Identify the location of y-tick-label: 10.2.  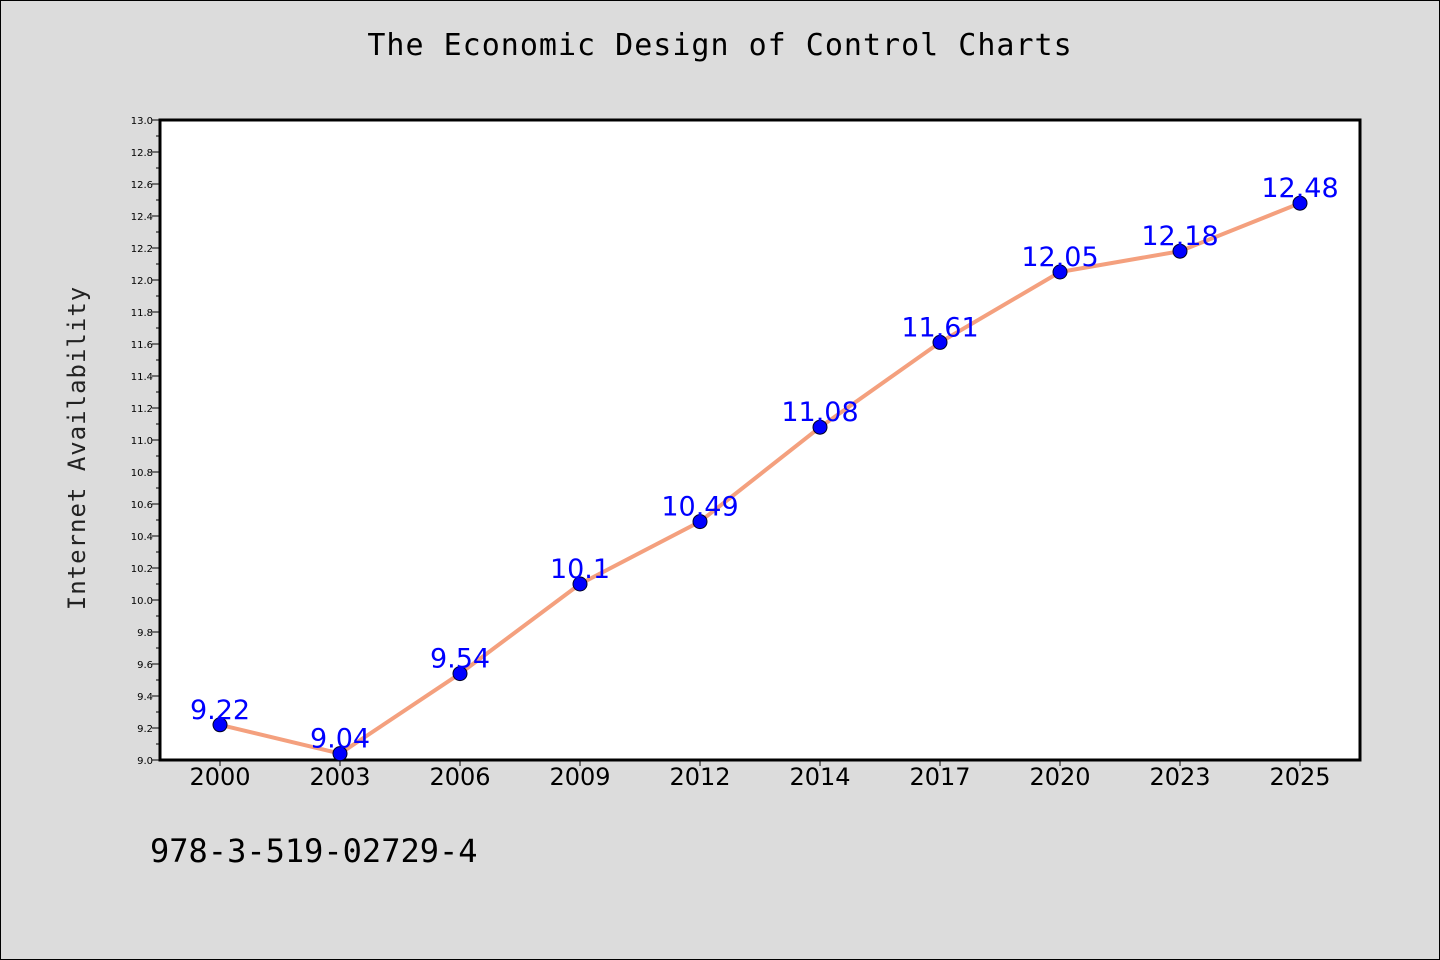
(142, 569).